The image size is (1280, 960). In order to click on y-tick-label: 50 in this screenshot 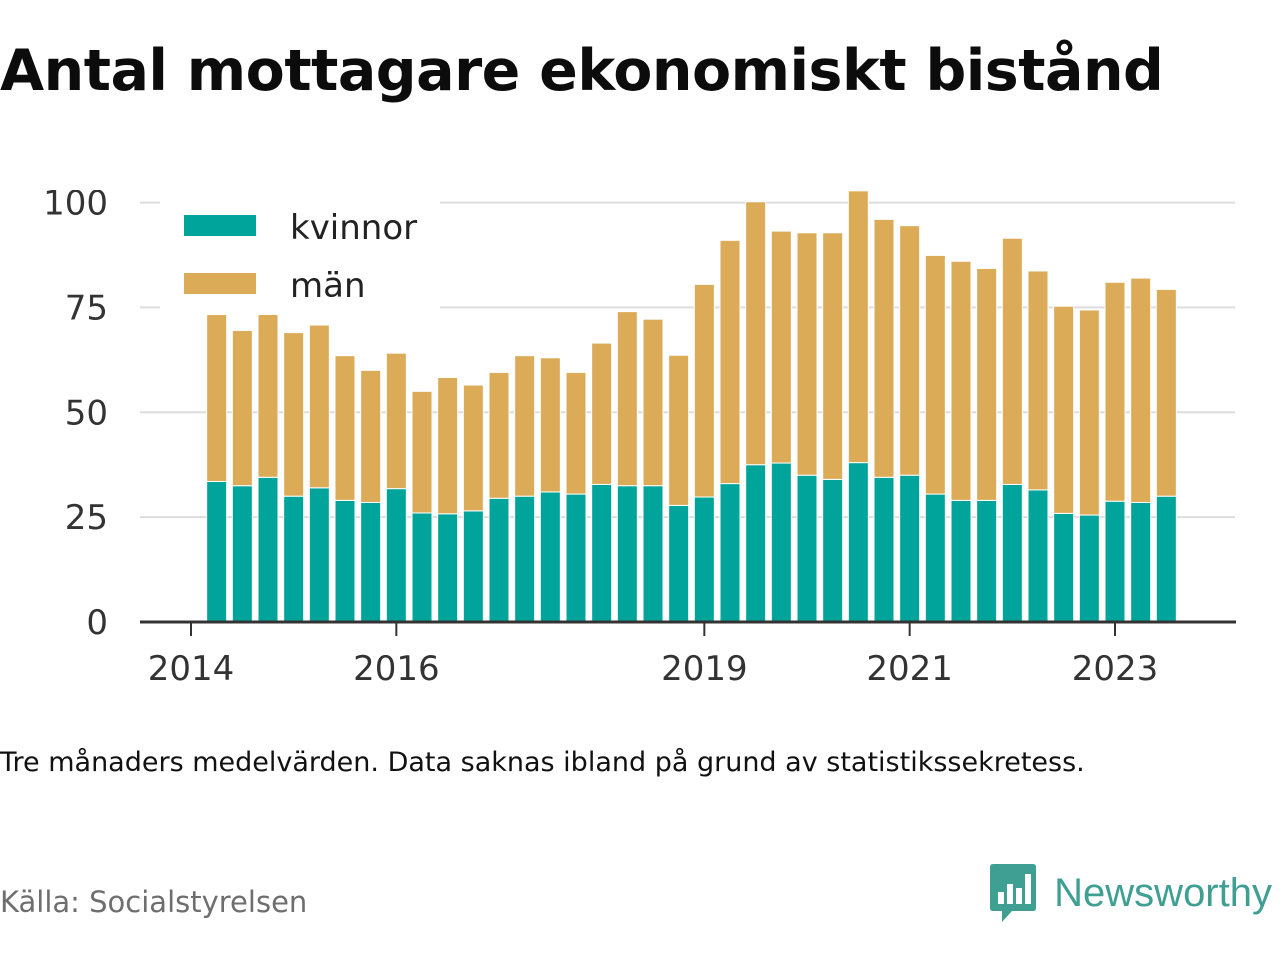, I will do `click(86, 413)`.